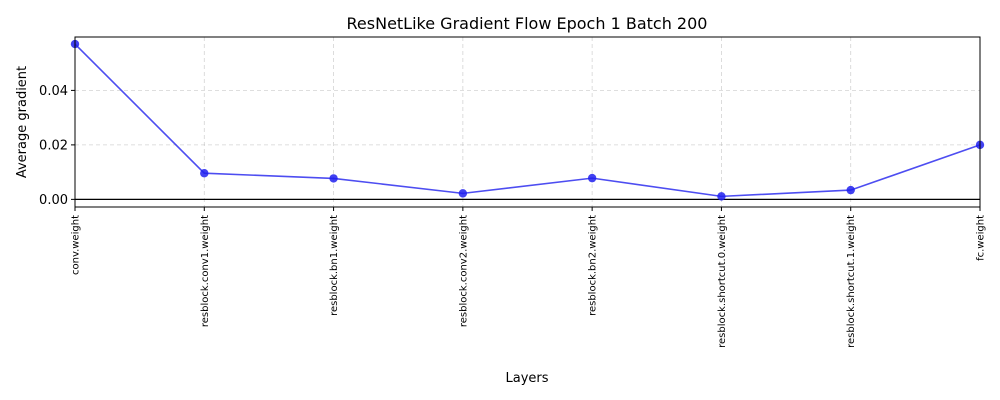  Describe the element at coordinates (53, 91) in the screenshot. I see `y-tick-label: 0.04` at that location.